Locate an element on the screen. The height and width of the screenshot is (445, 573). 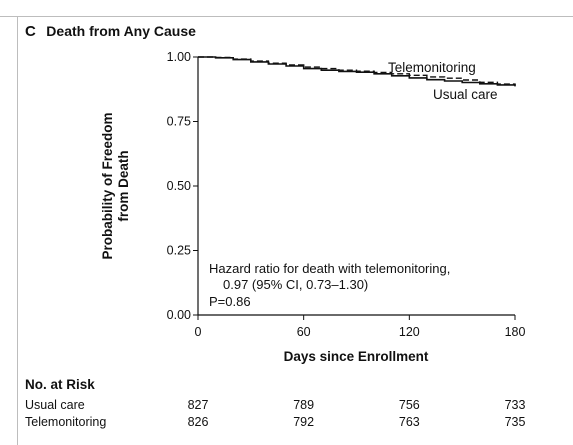
y-axis-title: Probability of Freedom from Death is located at coordinates (115, 185).